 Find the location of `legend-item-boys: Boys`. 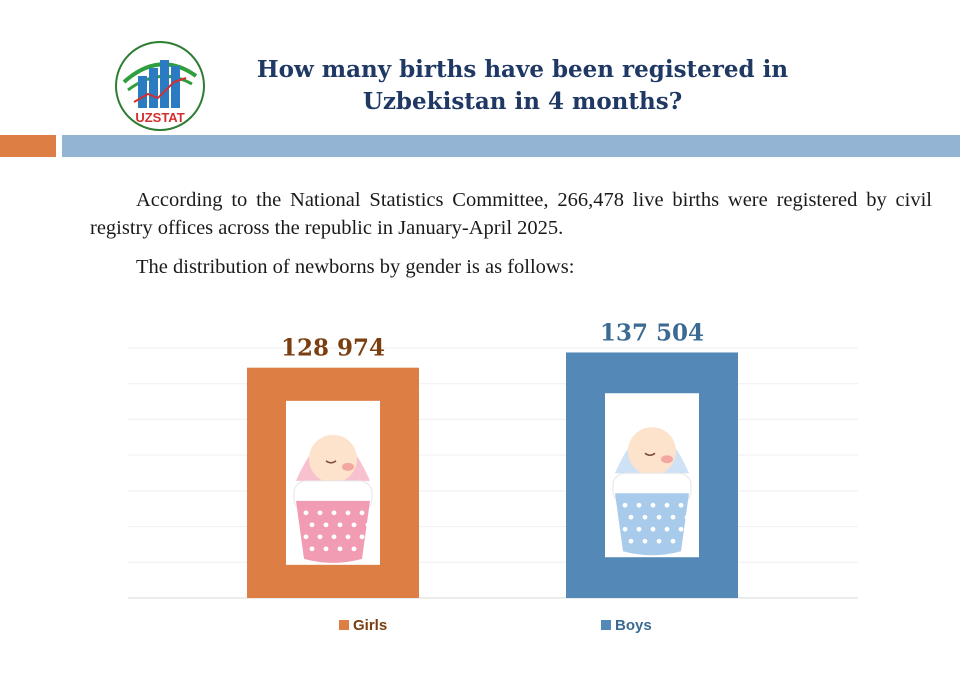

legend-item-boys: Boys is located at coordinates (626, 625).